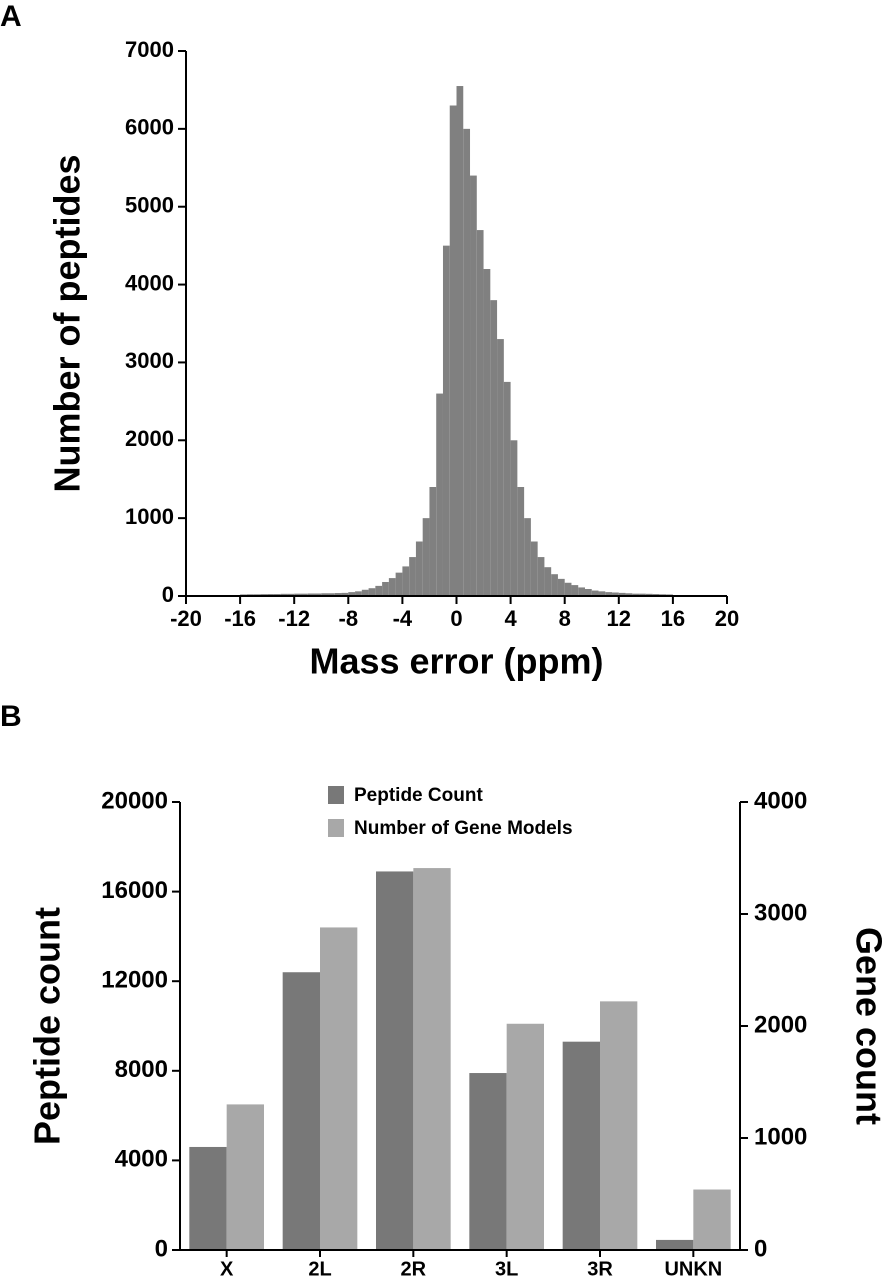 The width and height of the screenshot is (886, 1280). Describe the element at coordinates (149, 360) in the screenshot. I see `y-tick-label: 3000` at that location.